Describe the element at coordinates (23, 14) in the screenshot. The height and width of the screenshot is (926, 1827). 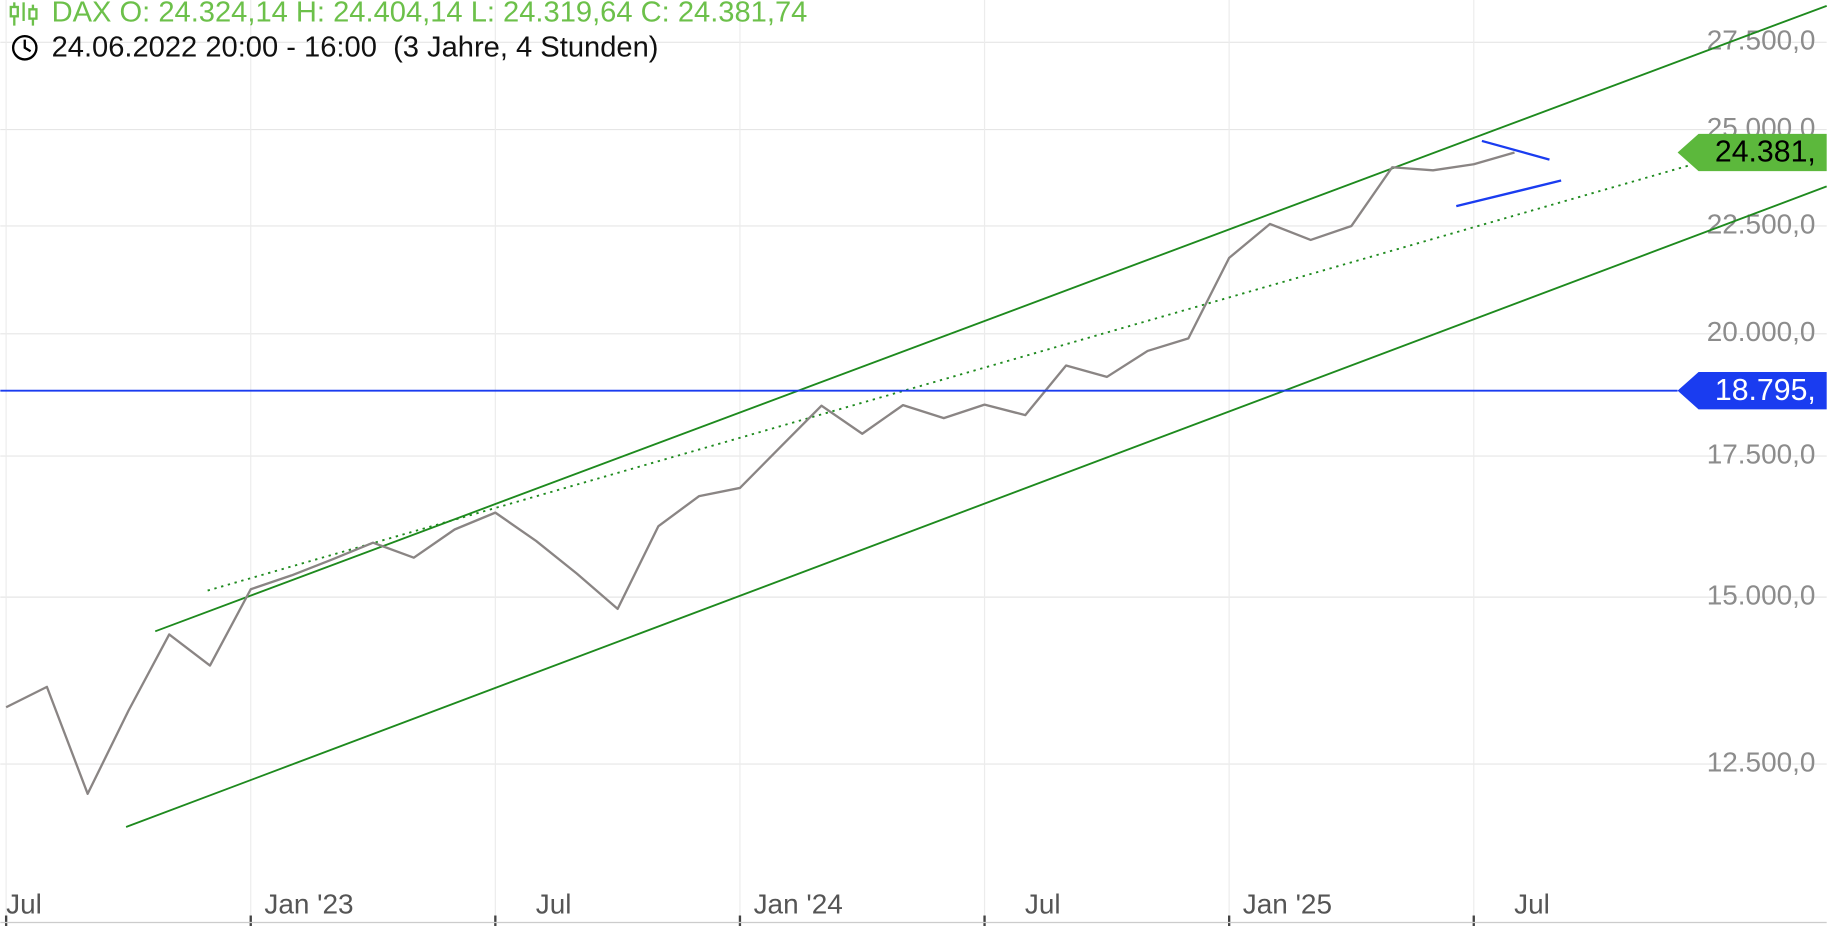
I see `bars-icon` at that location.